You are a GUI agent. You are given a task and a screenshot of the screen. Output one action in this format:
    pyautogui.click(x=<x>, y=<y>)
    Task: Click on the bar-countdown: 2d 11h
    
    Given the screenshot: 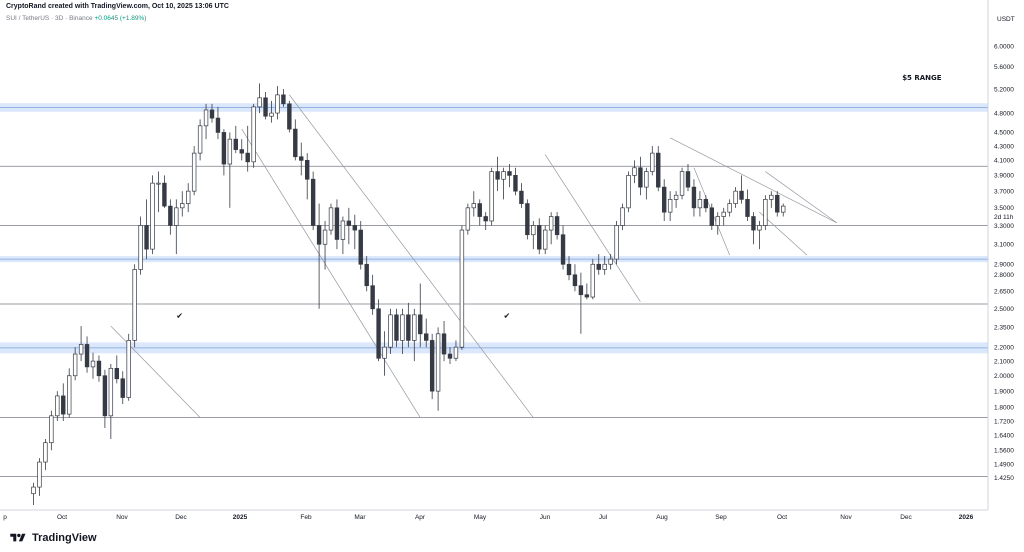 What is the action you would take?
    pyautogui.click(x=1004, y=217)
    